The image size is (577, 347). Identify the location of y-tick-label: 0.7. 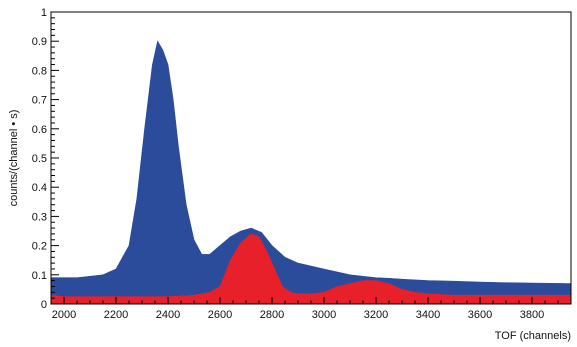
(39, 101).